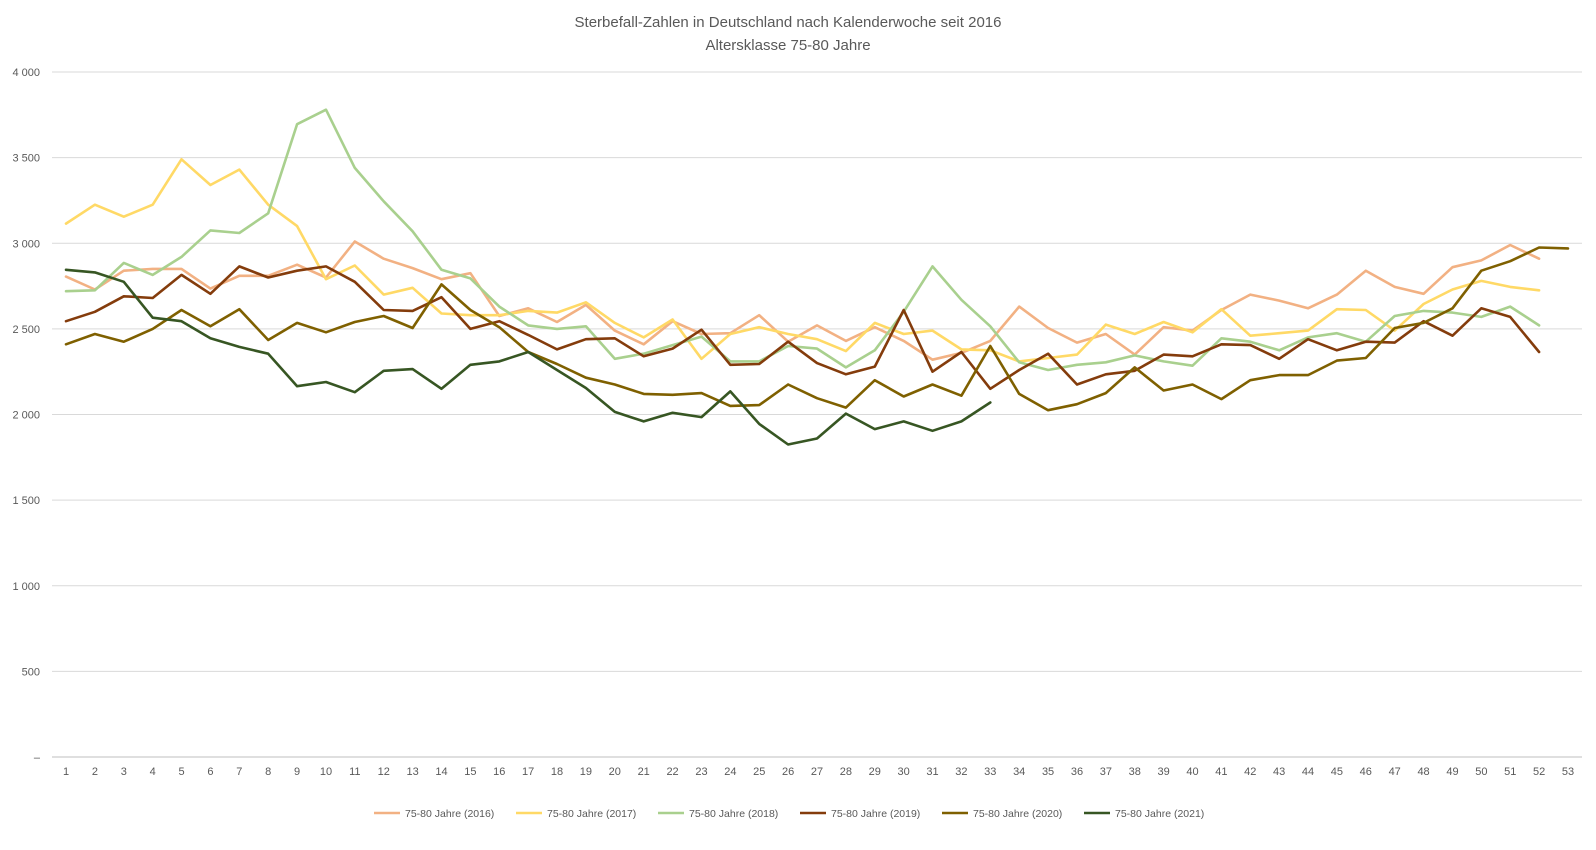 The image size is (1596, 850). Describe the element at coordinates (904, 772) in the screenshot. I see `x-tick-label: 30` at that location.